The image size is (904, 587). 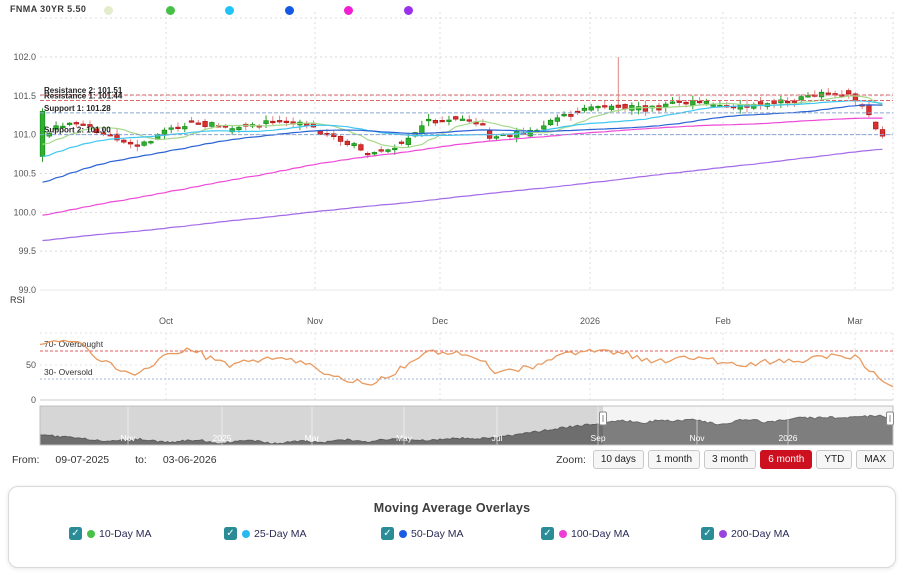 I want to click on series-marker-5-legend-dot, so click(x=348, y=10).